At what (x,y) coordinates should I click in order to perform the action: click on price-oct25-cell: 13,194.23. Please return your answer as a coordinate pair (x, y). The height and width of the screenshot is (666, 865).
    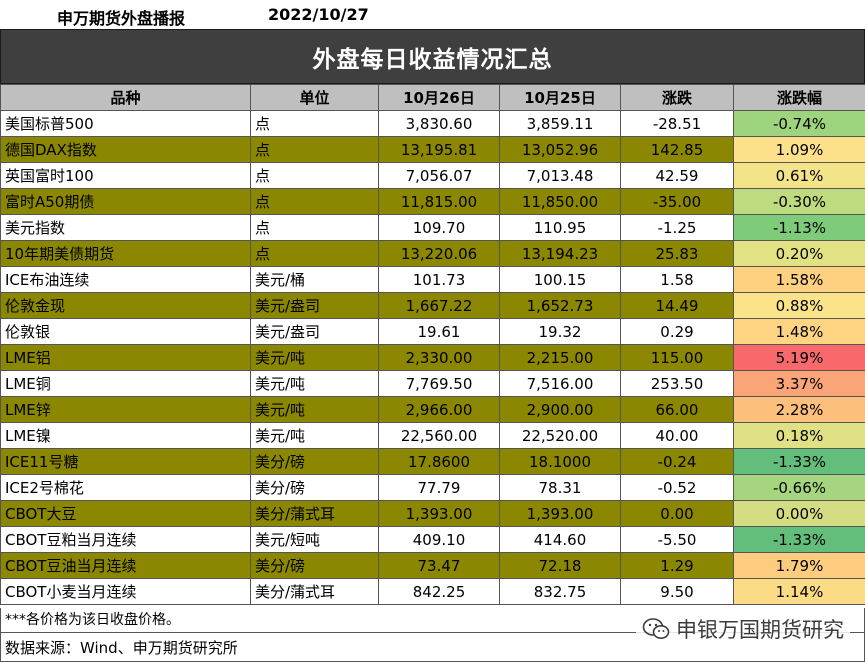
    Looking at the image, I should click on (560, 253).